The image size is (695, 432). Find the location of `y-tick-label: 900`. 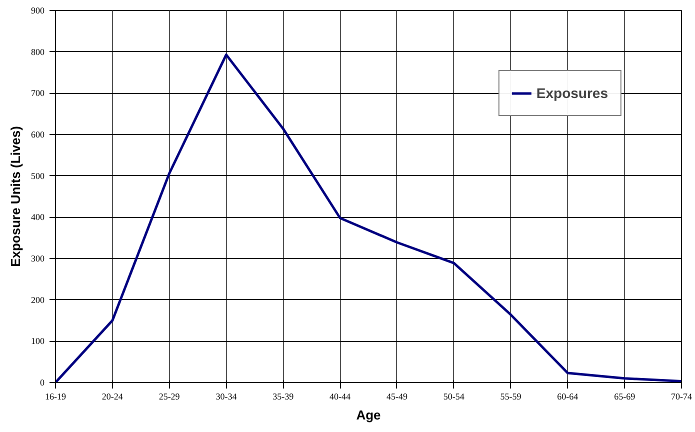

y-tick-label: 900 is located at coordinates (38, 11).